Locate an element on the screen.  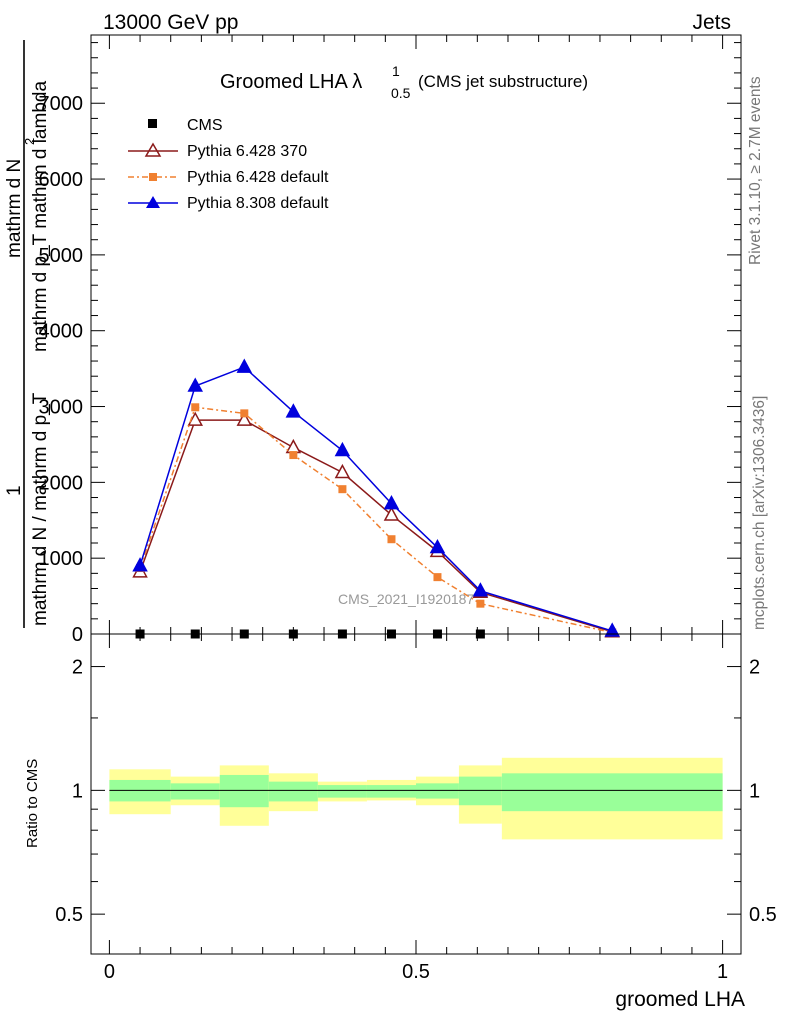
y-tick-label: 6000 is located at coordinates (61, 180).